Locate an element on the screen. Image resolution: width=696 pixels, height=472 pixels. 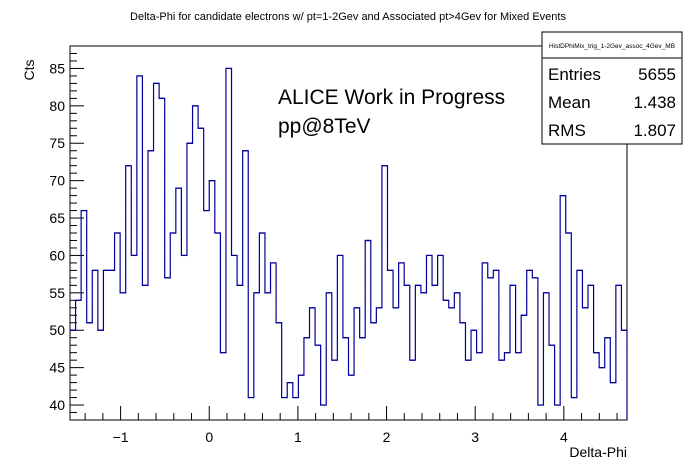
stats-rms-value: 1.807 is located at coordinates (654, 130).